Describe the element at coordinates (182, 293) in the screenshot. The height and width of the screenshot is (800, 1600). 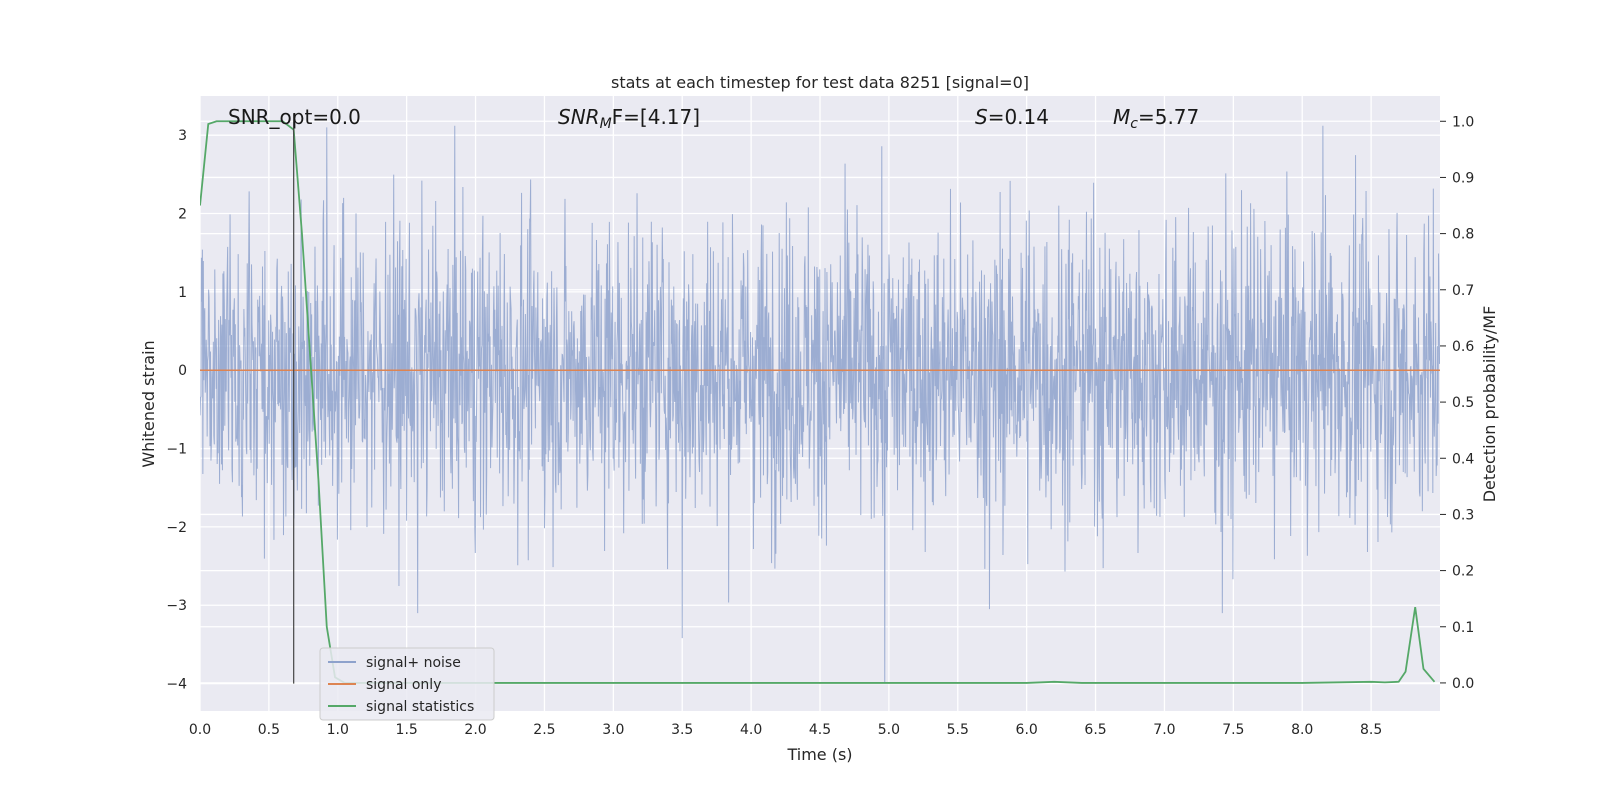
I see `y-tick-label: 1` at that location.